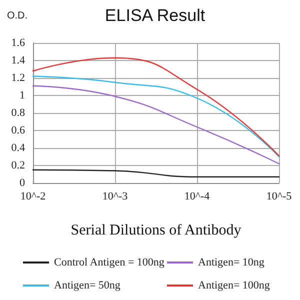 The image size is (300, 300). I want to click on y-tick-label: 0.6, so click(18, 130).